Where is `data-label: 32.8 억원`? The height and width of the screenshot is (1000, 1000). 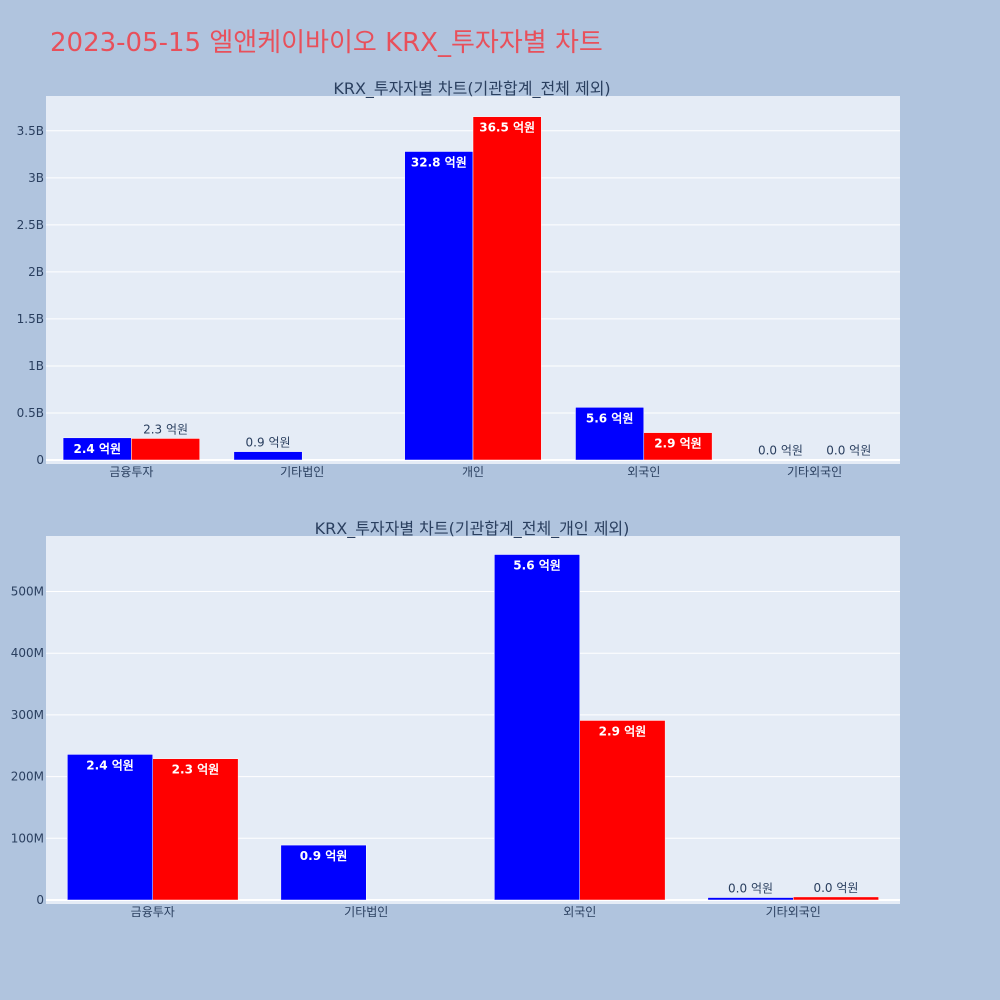
data-label: 32.8 억원 is located at coordinates (439, 162).